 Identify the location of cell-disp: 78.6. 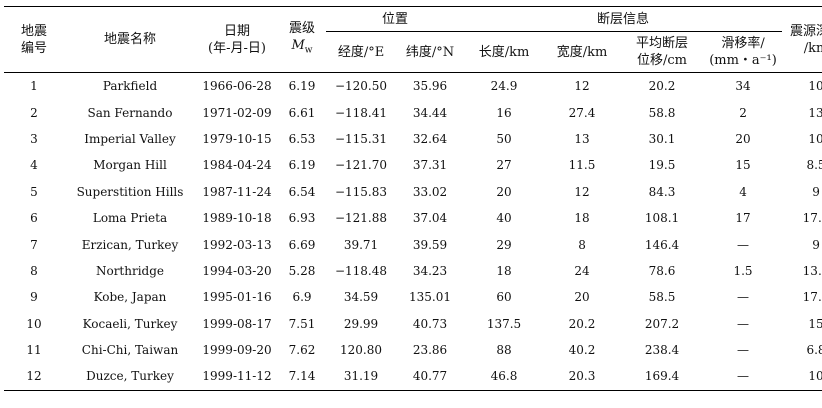
(662, 270).